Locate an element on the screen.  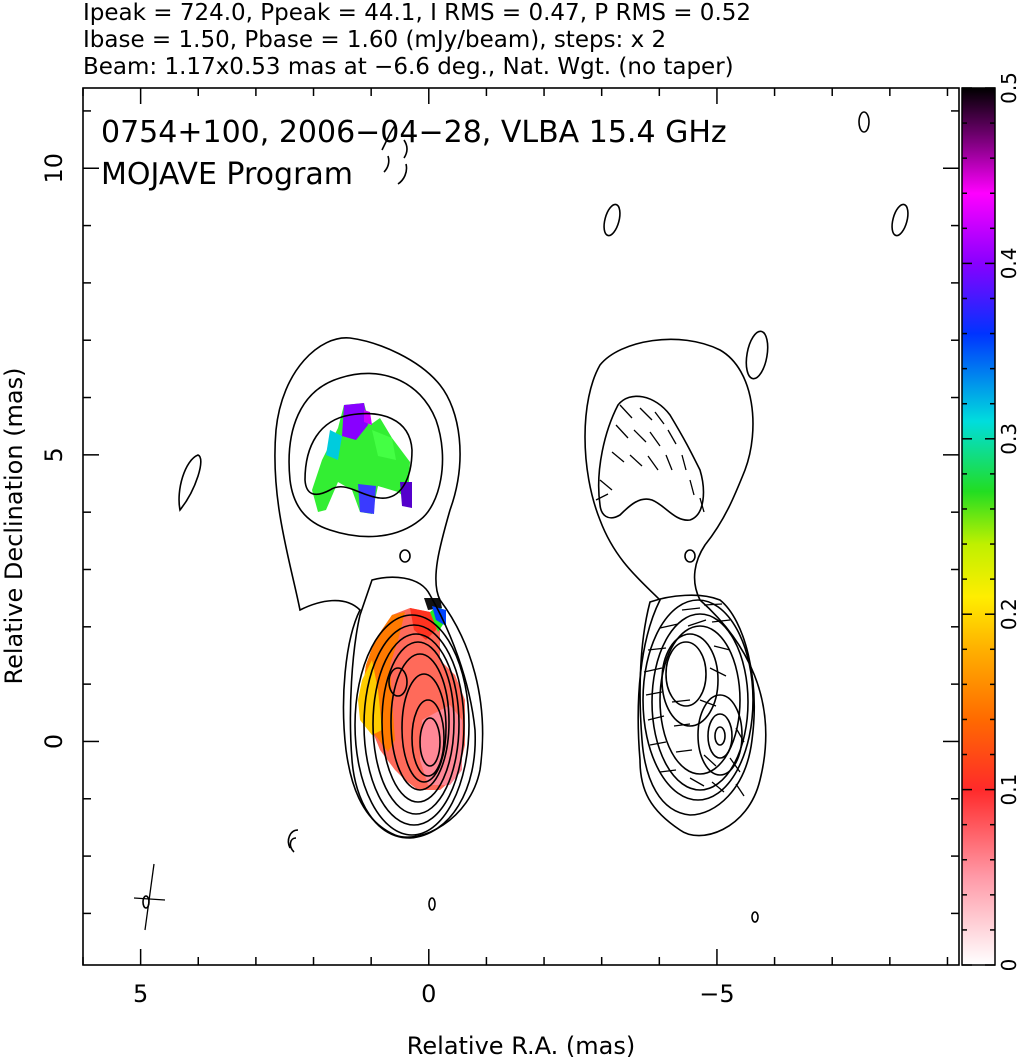
x-tick-label: 5 is located at coordinates (140, 994).